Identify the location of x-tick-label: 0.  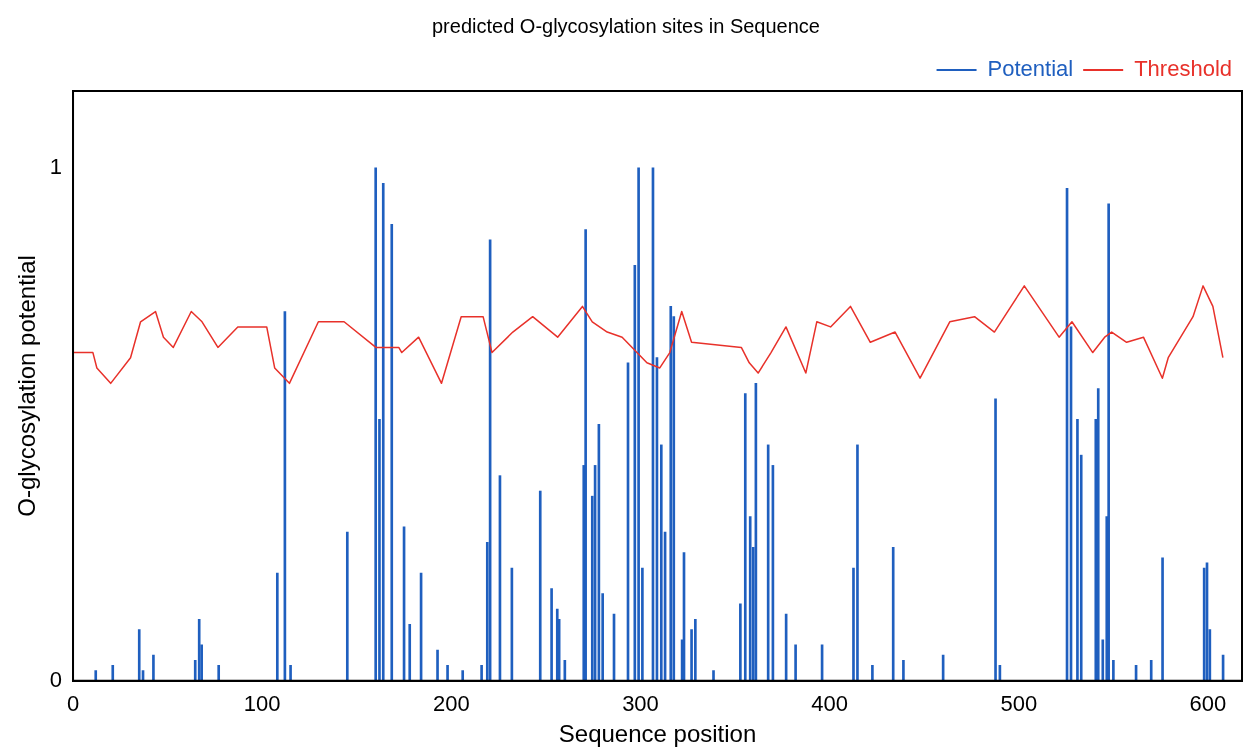
(73, 704).